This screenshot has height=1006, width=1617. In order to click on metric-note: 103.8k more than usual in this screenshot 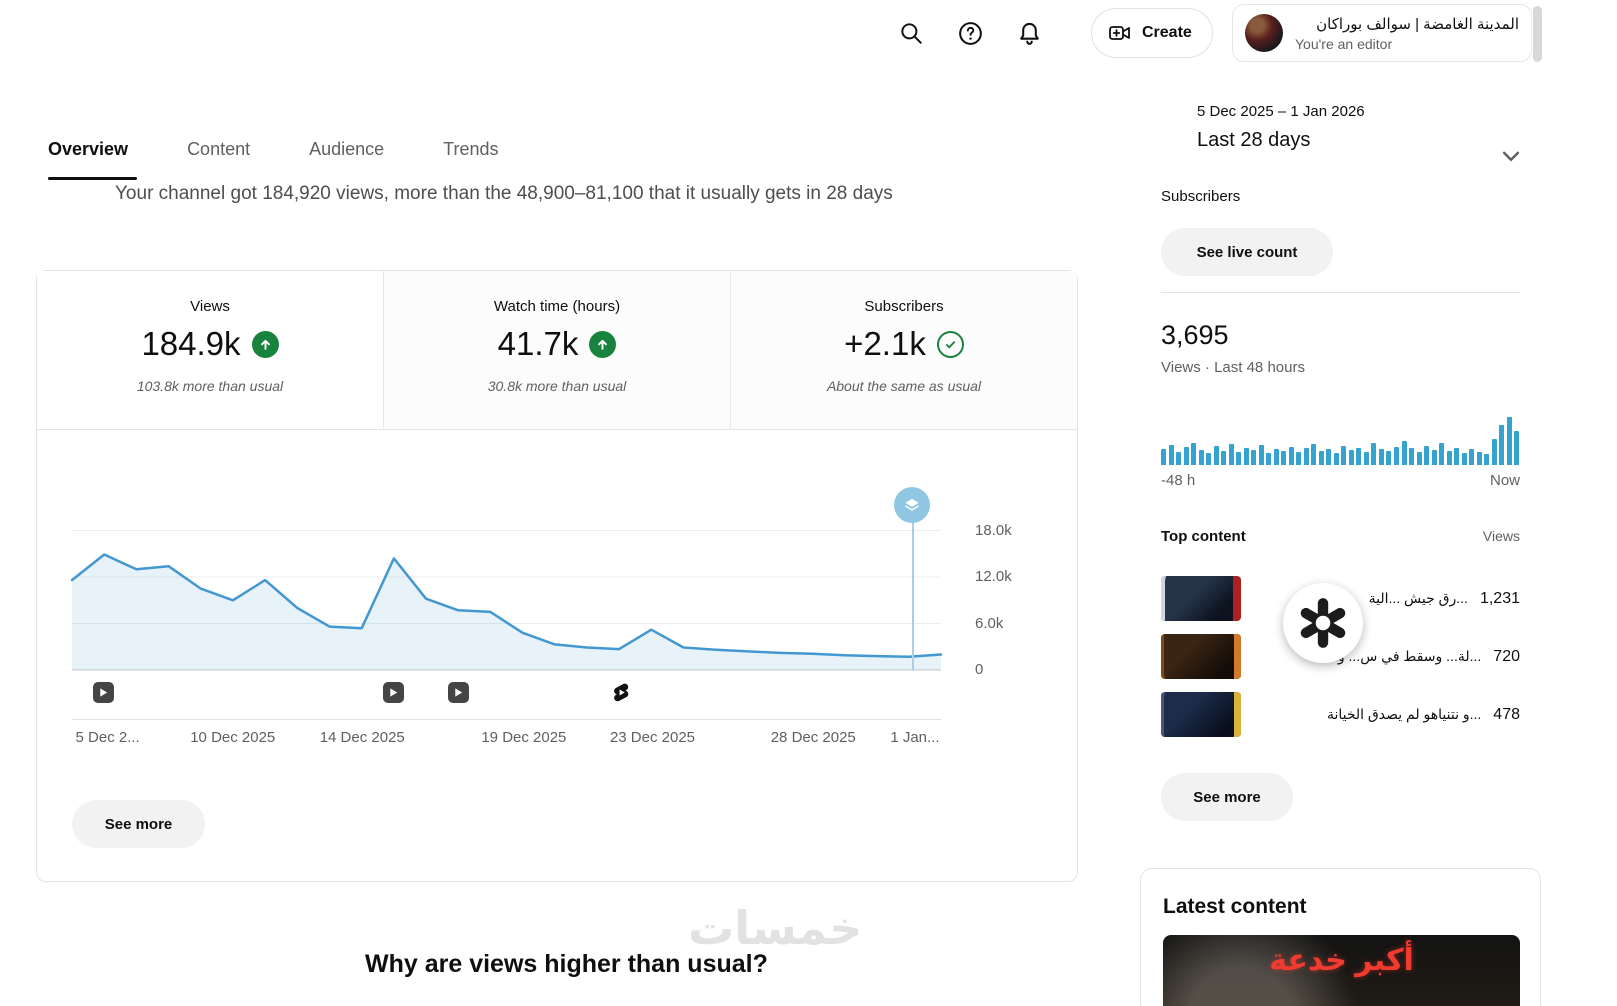, I will do `click(210, 386)`.